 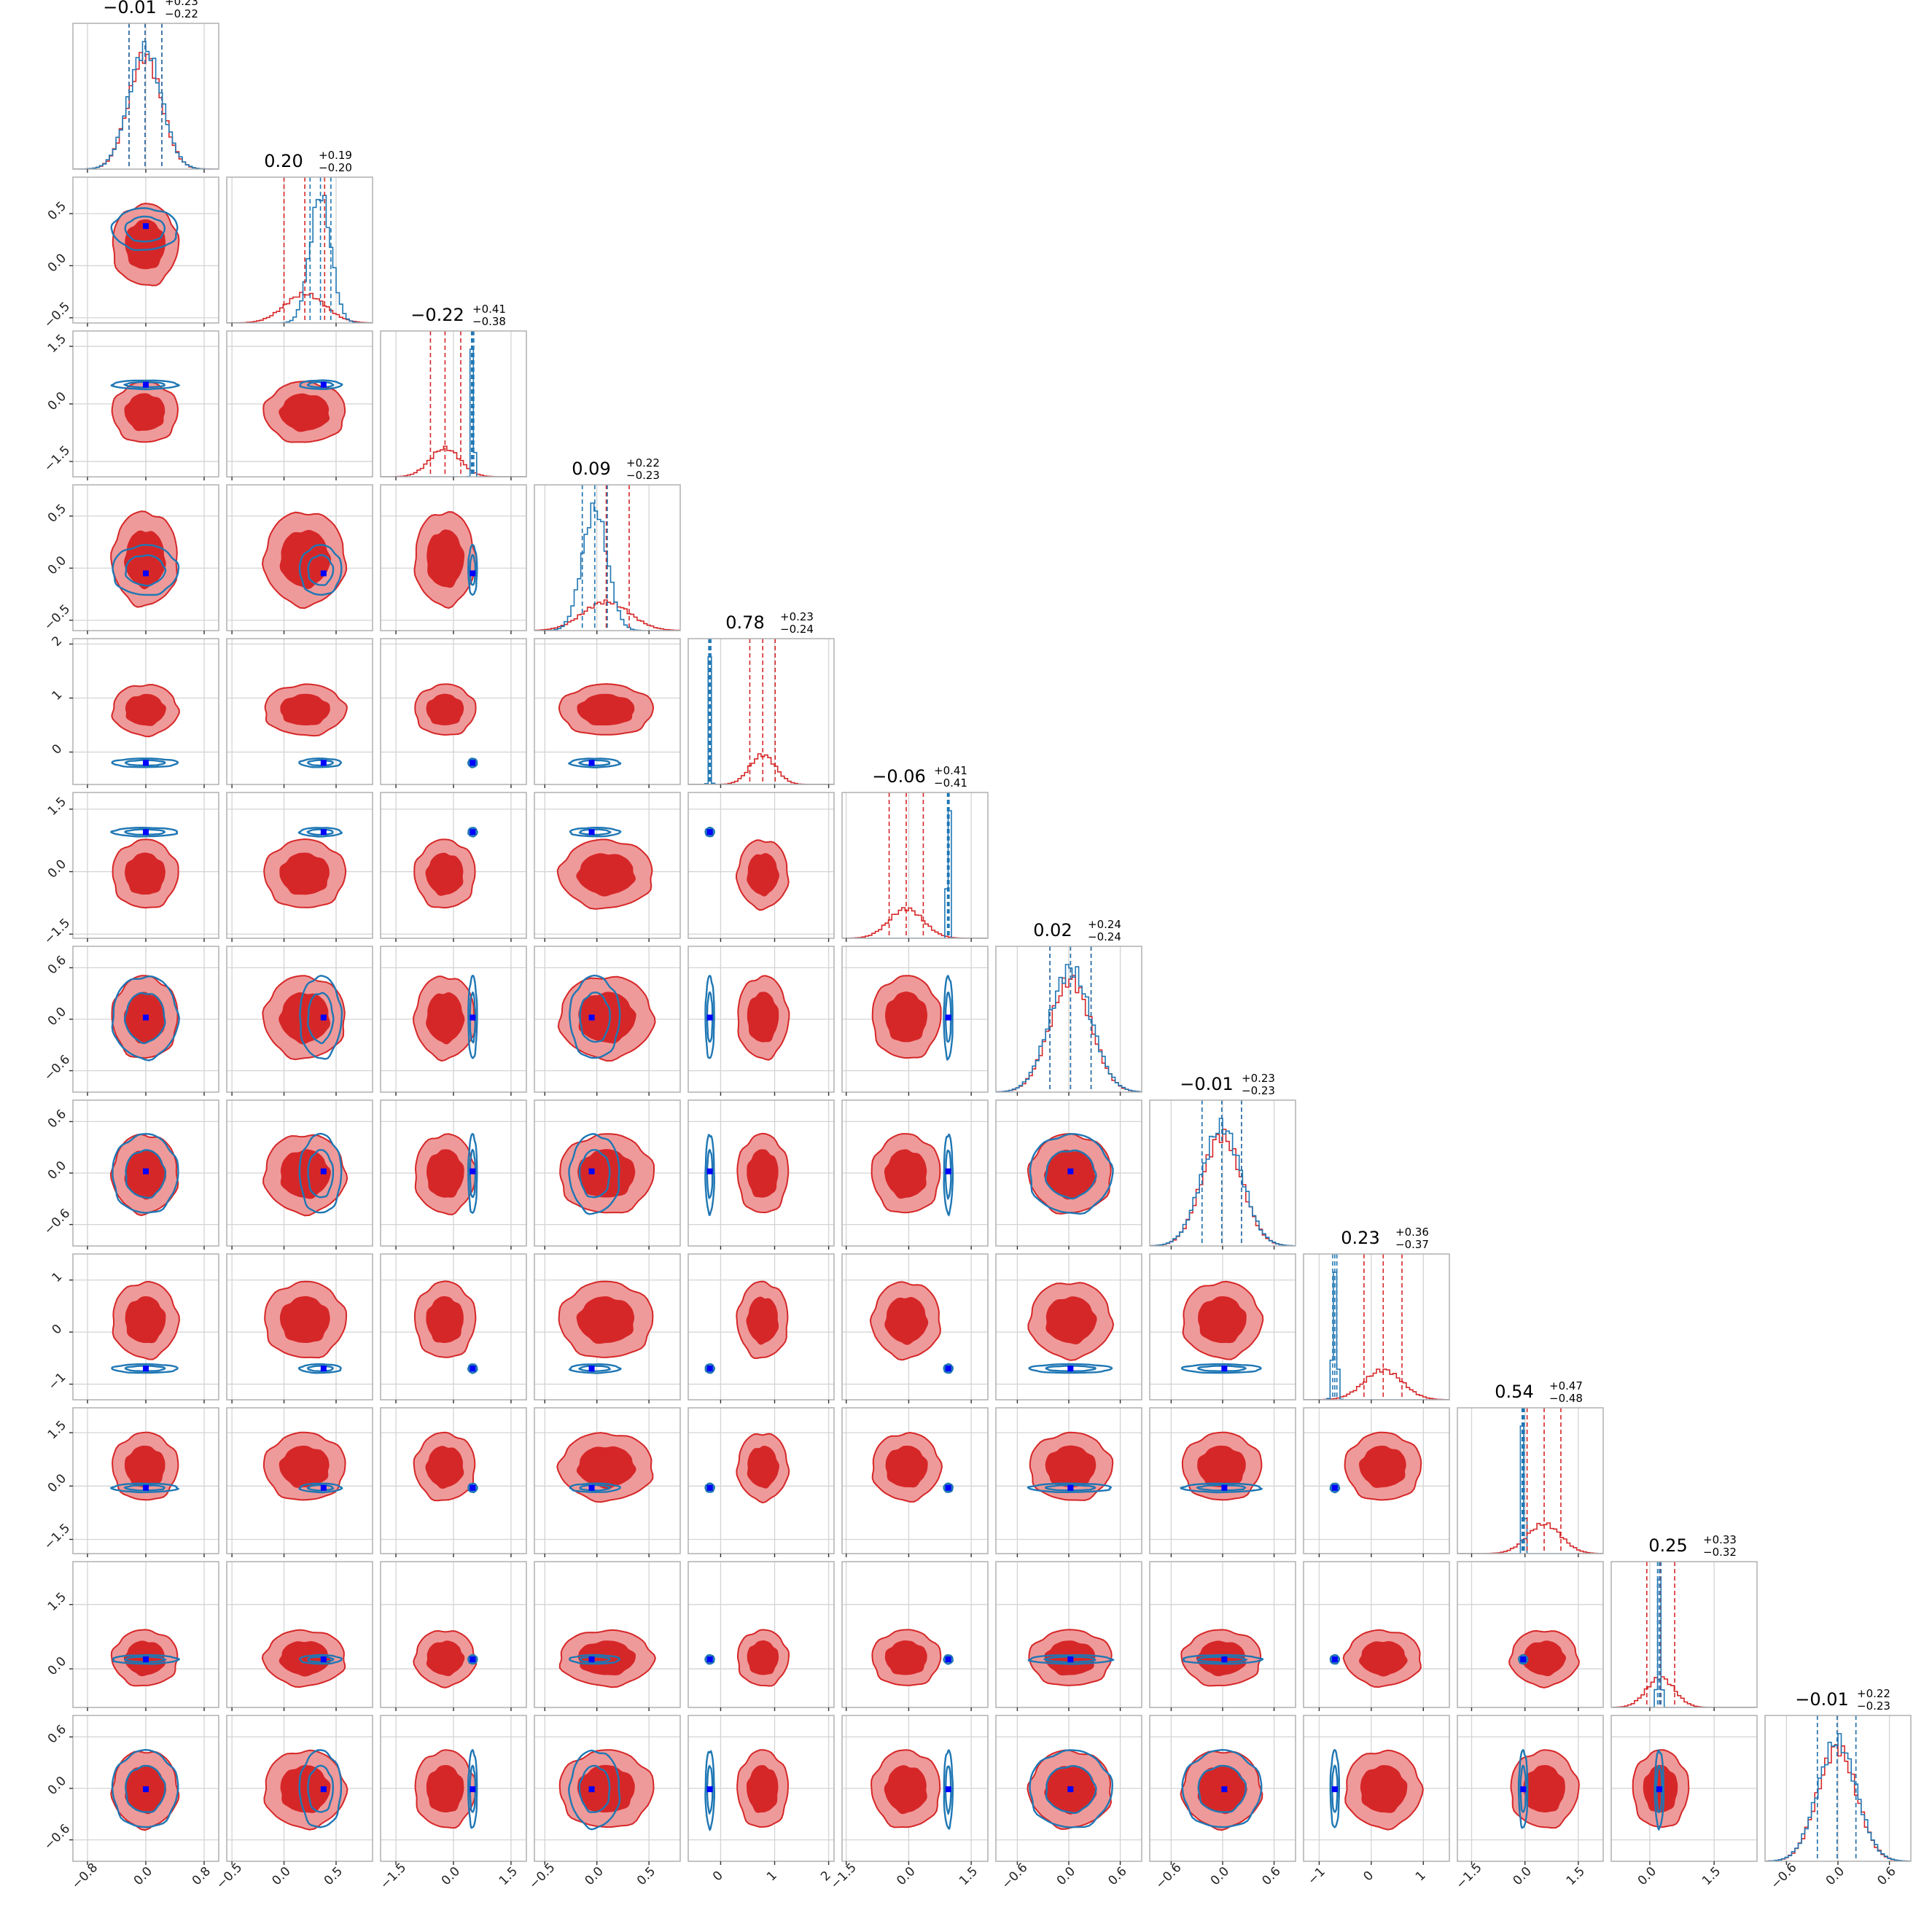 I want to click on panel-11-5: −1.5 0.0 1.5, so click(x=908, y=1803).